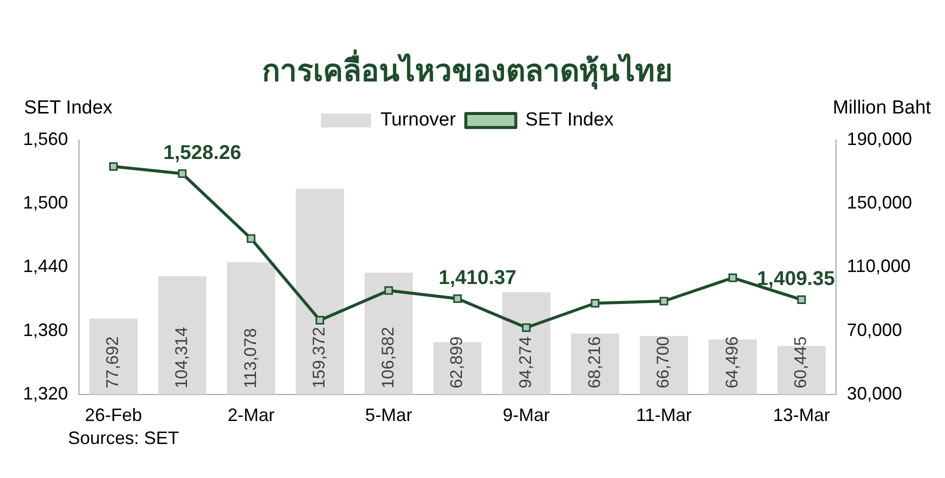 This screenshot has height=478, width=945. What do you see at coordinates (112, 362) in the screenshot?
I see `data-label: 77,692` at bounding box center [112, 362].